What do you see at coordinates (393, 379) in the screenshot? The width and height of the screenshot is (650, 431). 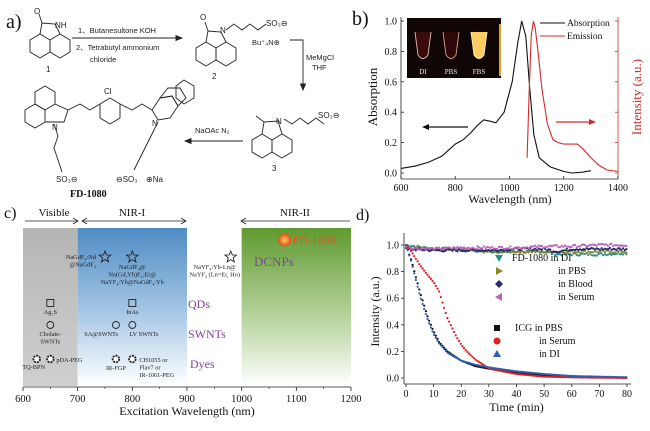 I see `y-tick-label: 0.0` at bounding box center [393, 379].